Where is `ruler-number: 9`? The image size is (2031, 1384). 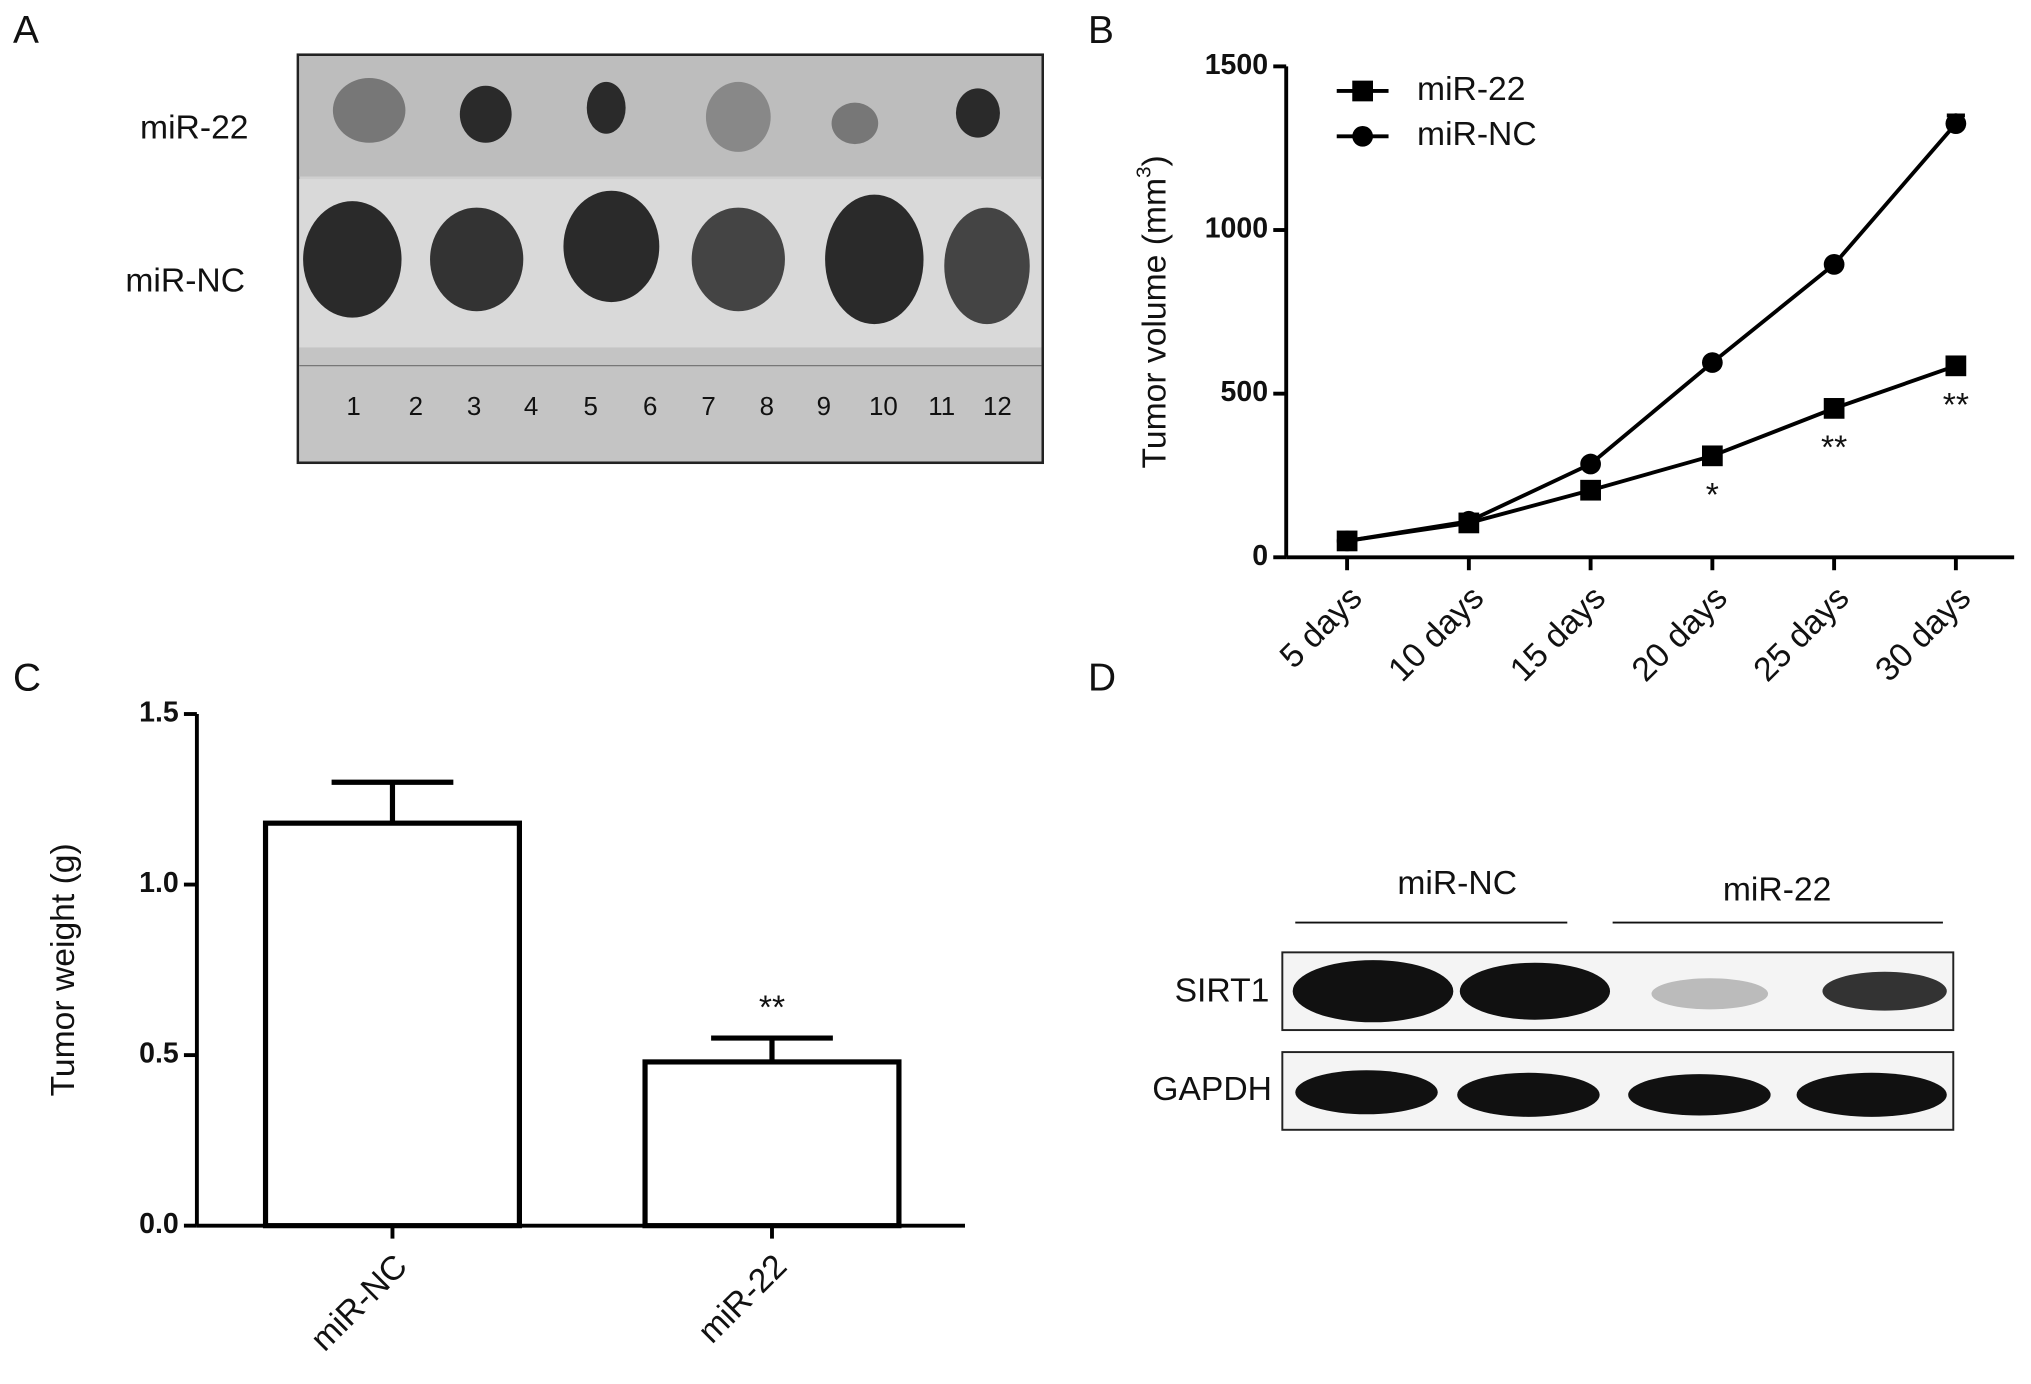 ruler-number: 9 is located at coordinates (824, 407).